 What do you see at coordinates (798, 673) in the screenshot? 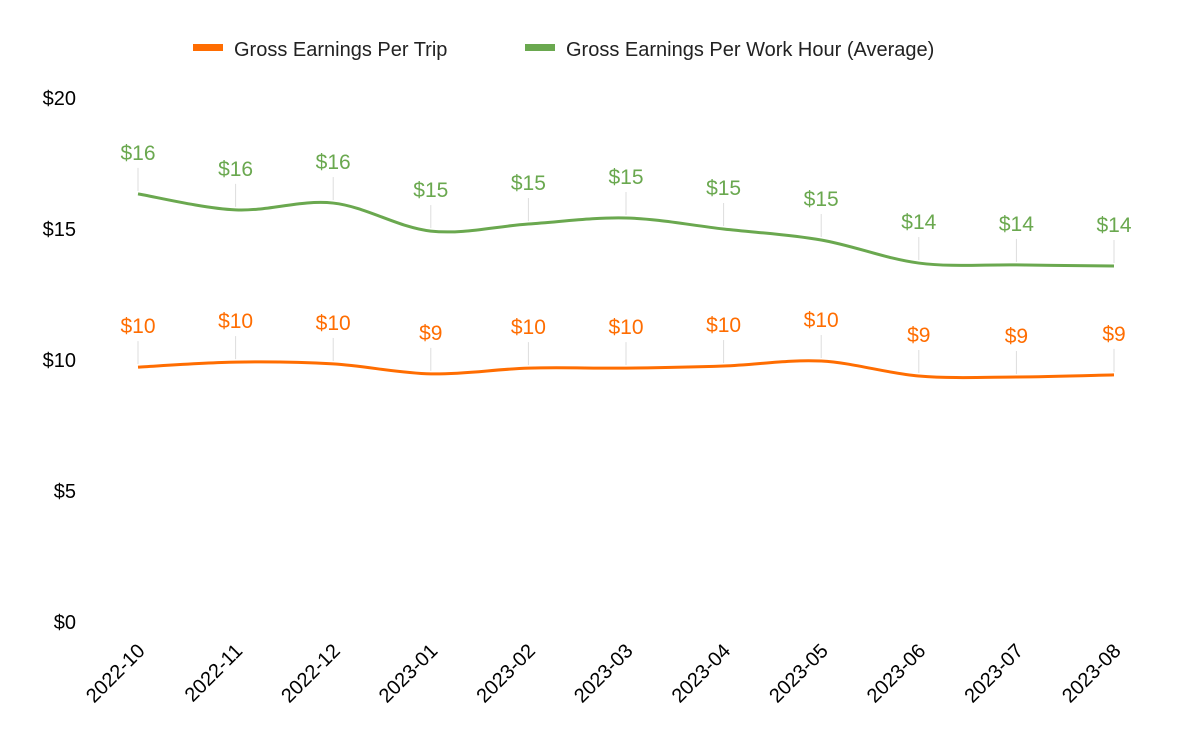
I see `x-tick-label: 2023-05` at bounding box center [798, 673].